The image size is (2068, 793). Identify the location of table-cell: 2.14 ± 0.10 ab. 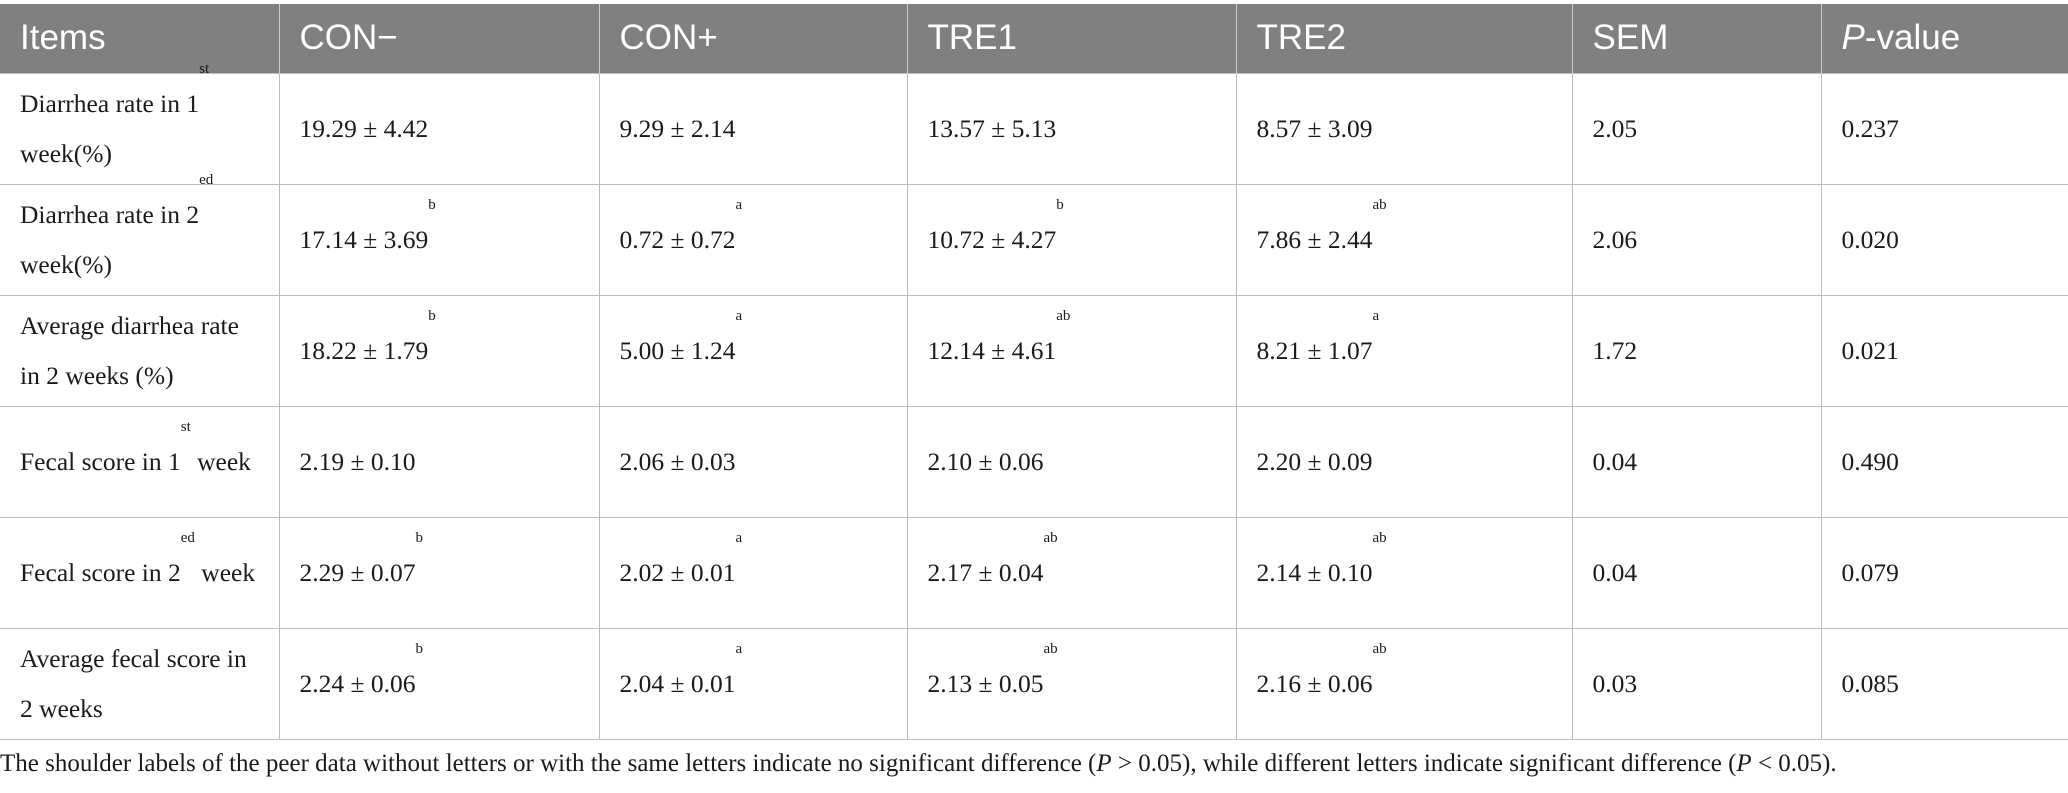
(1403, 572).